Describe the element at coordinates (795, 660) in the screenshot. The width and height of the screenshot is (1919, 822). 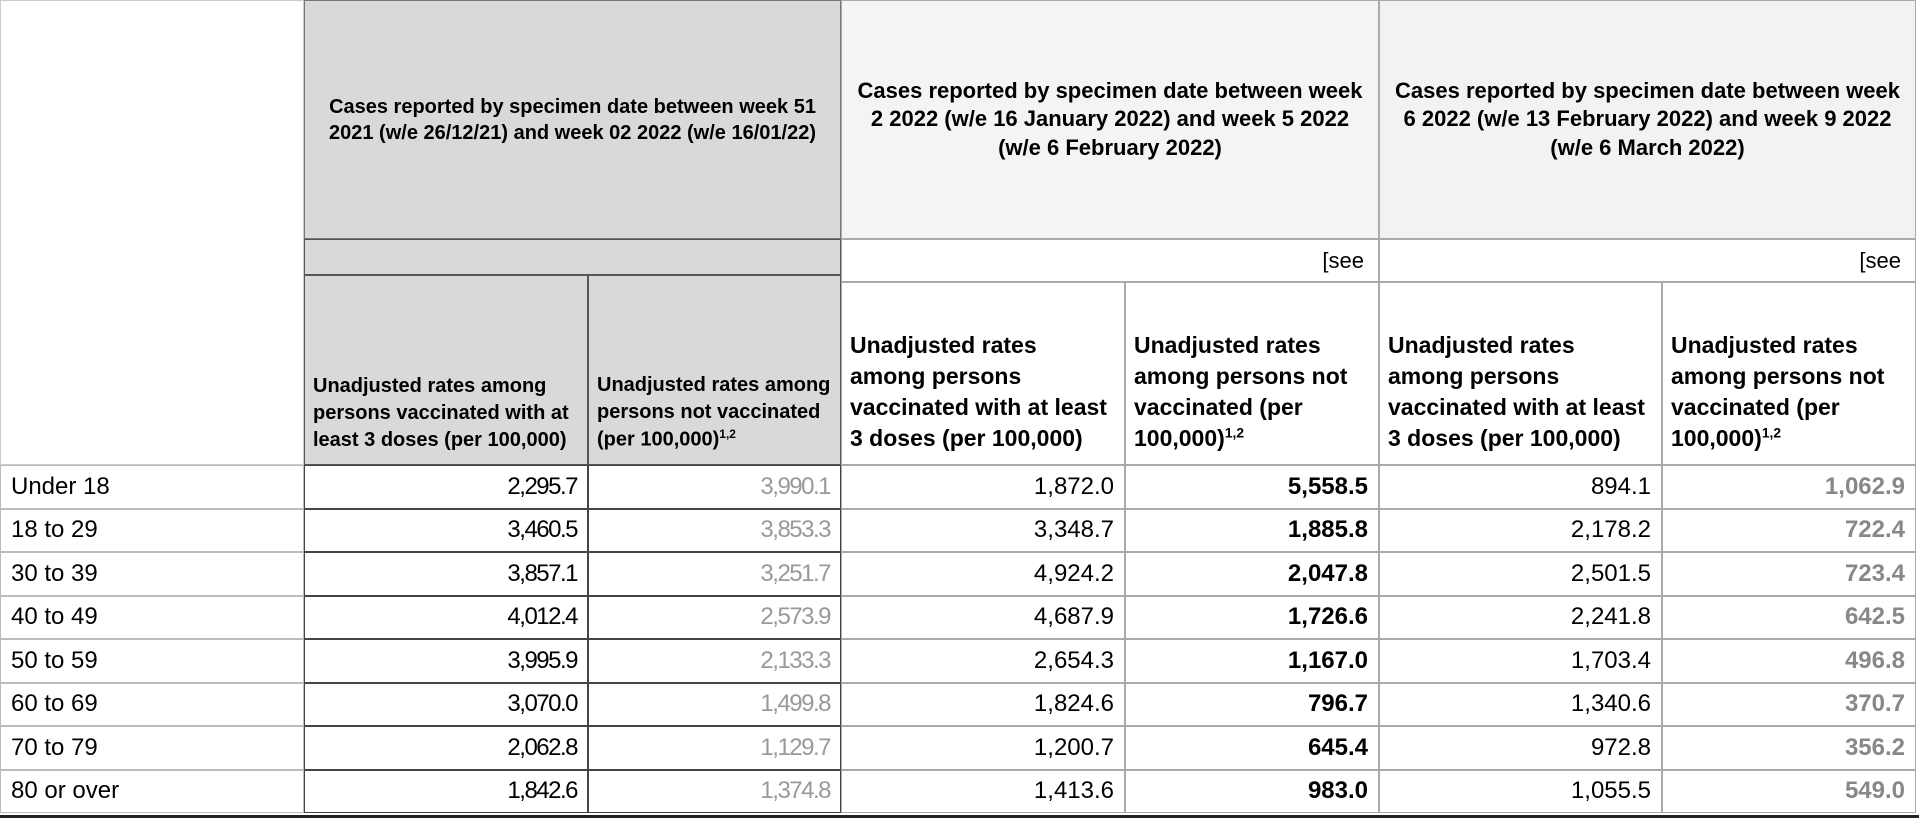
I see `text: 2,133.3` at that location.